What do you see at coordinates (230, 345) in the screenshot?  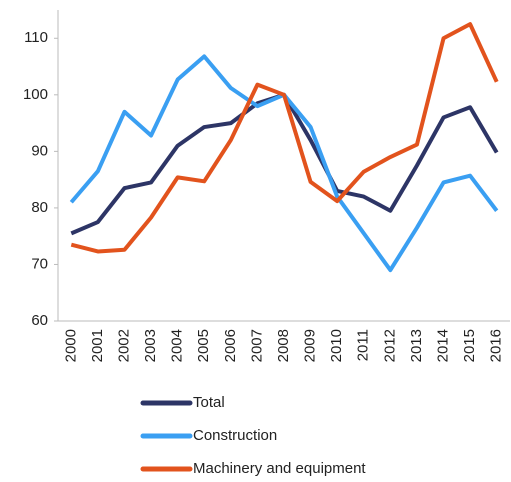 I see `x-tick-label: 2006` at bounding box center [230, 345].